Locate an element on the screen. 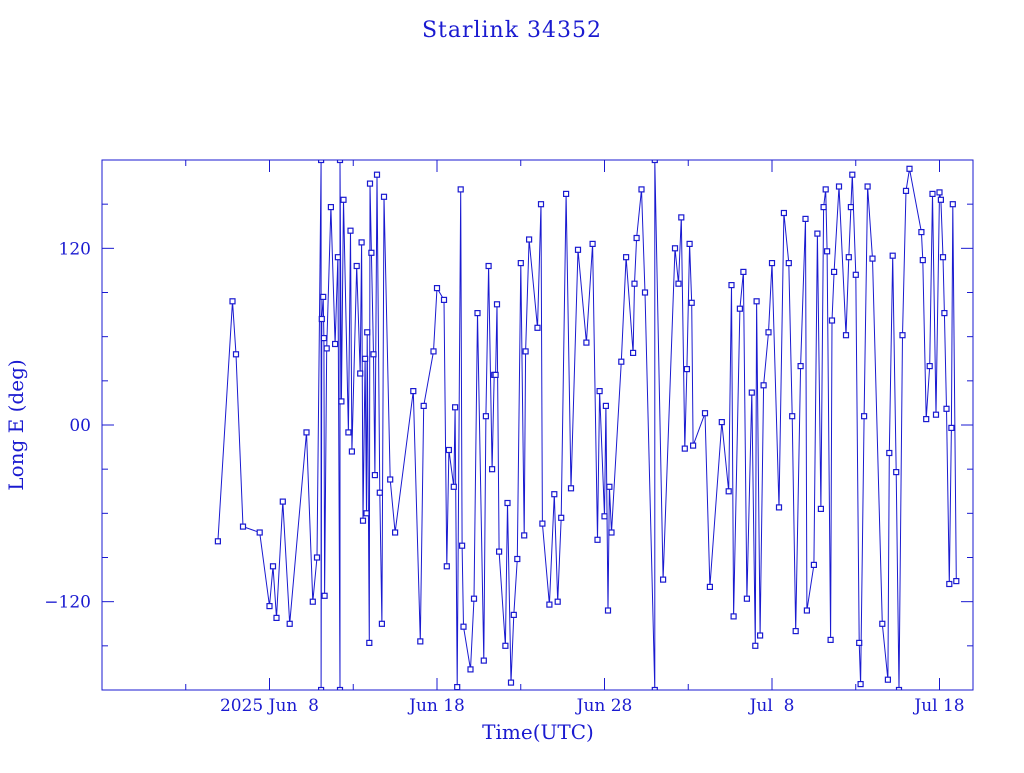 This screenshot has height=773, width=1024. x-tick-label: Jun 18 is located at coordinates (436, 706).